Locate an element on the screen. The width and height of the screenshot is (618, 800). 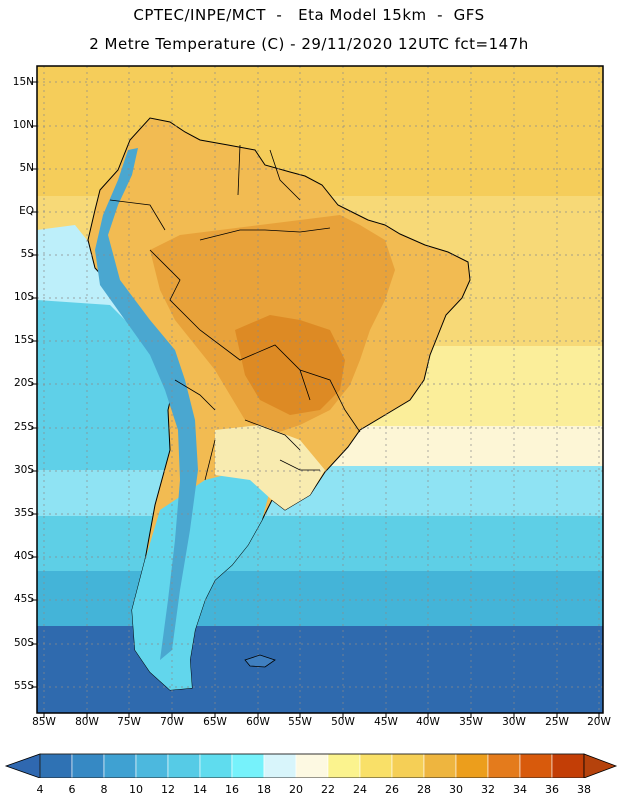
lat-label: 20S is located at coordinates (23, 383).